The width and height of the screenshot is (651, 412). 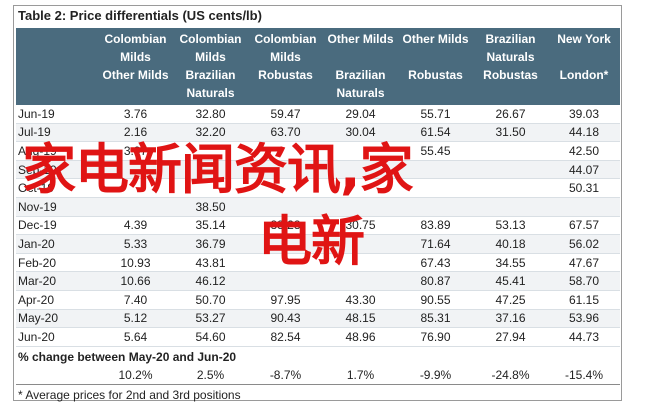 I want to click on table-row: Mar-20 10.66 46.12 80.87 45.41 58.70, so click(x=318, y=281).